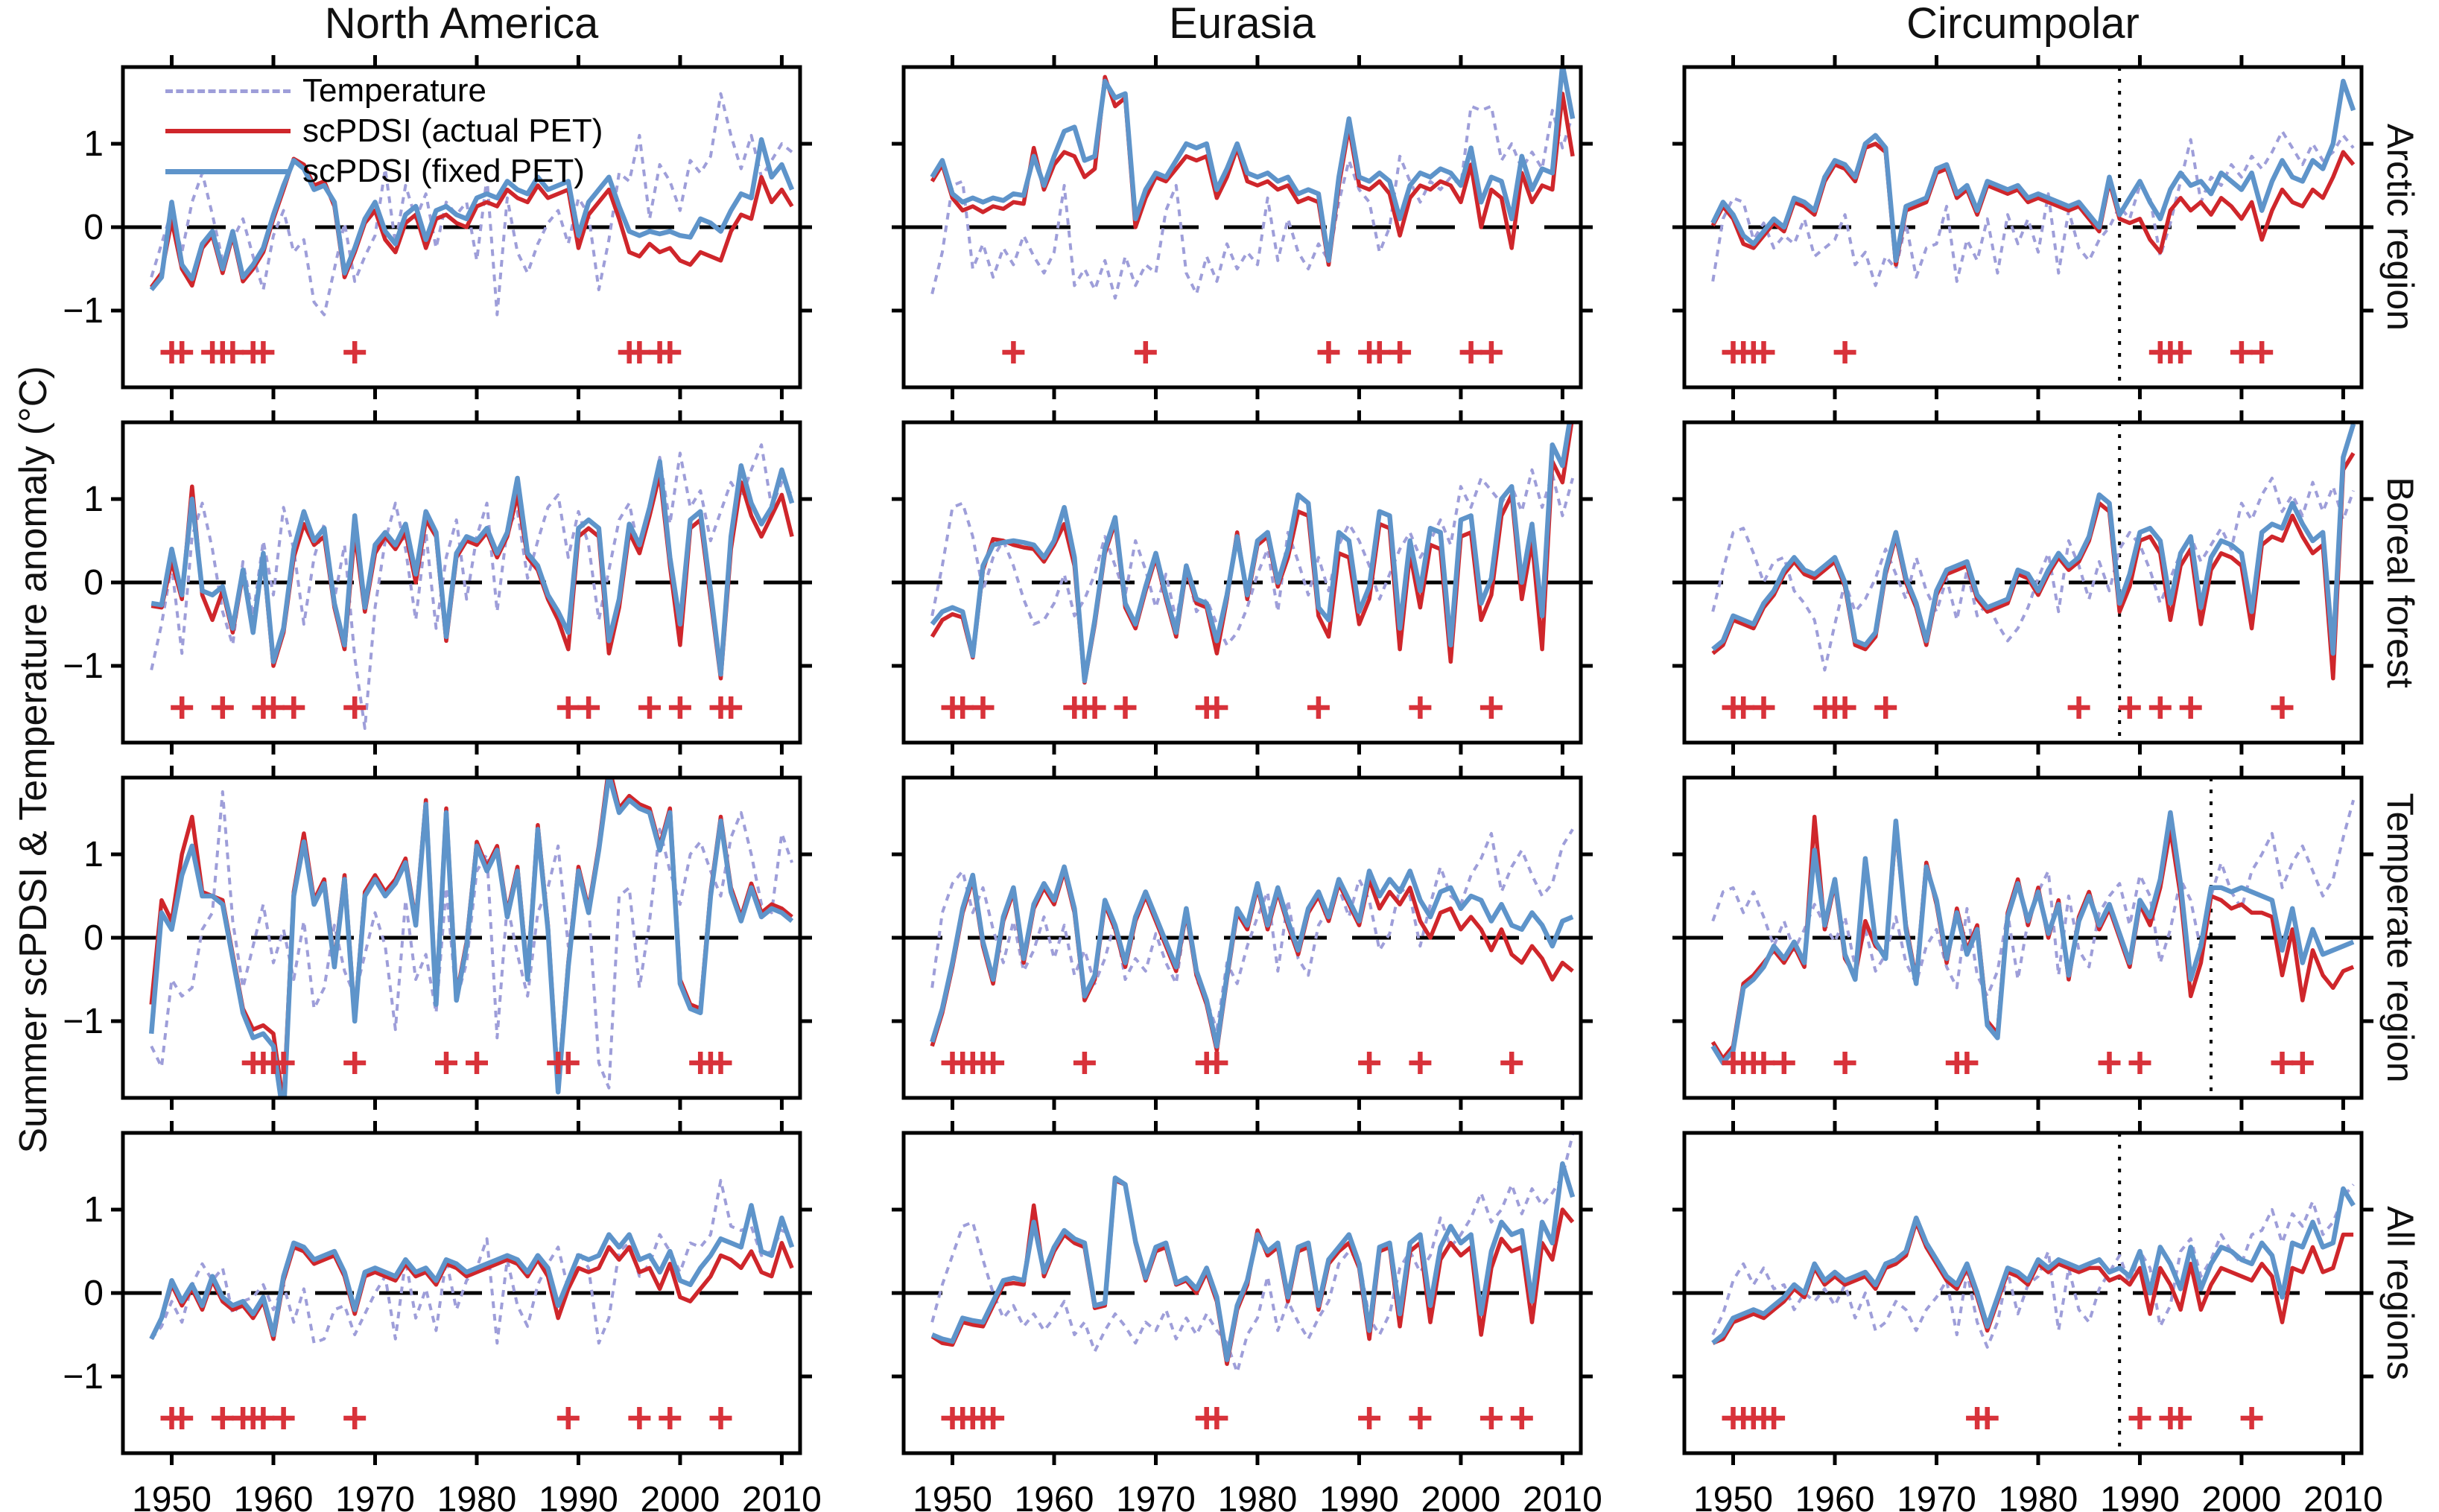 The width and height of the screenshot is (2439, 1512). What do you see at coordinates (394, 91) in the screenshot?
I see `legend-label: Temperature` at bounding box center [394, 91].